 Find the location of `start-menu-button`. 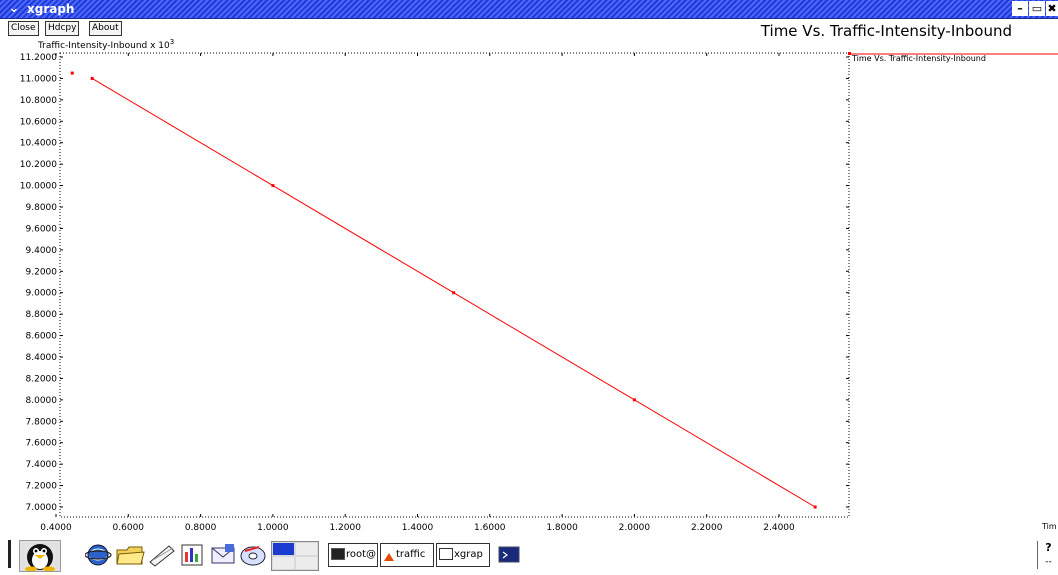

start-menu-button is located at coordinates (40, 556).